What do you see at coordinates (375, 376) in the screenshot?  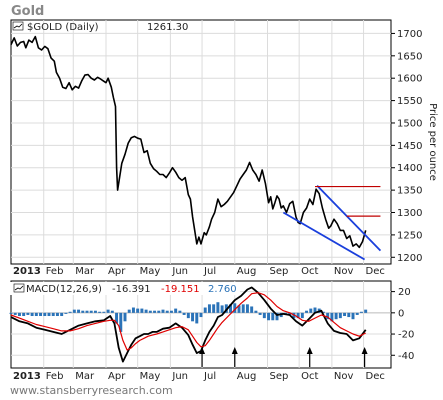 I see `macd-x-tick-label: Dec` at bounding box center [375, 376].